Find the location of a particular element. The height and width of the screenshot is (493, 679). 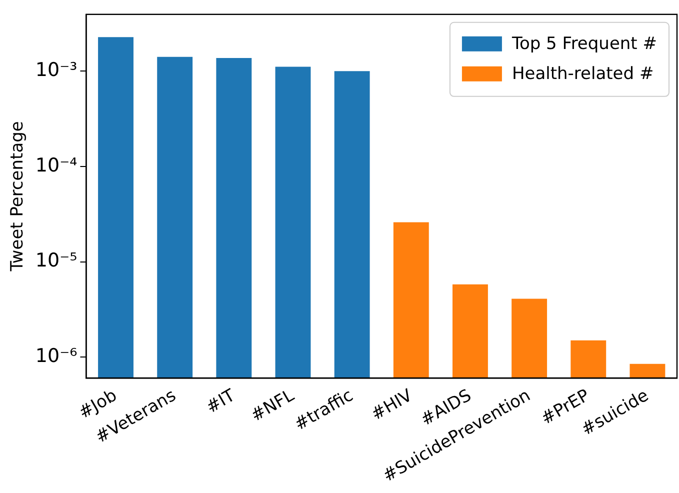

legend-label: Health-related # is located at coordinates (583, 74).